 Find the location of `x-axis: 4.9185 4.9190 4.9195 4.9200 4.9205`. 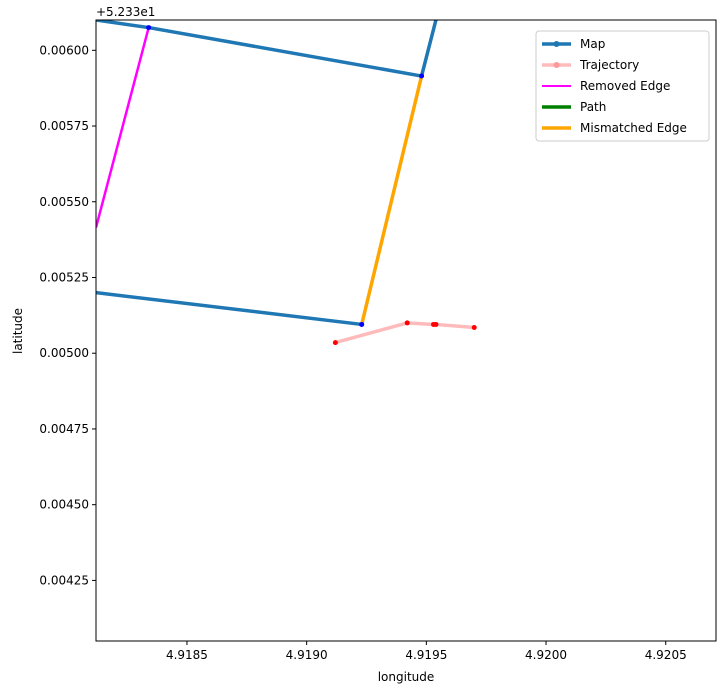

x-axis: 4.9185 4.9190 4.9195 4.9200 4.9205 is located at coordinates (426, 651).